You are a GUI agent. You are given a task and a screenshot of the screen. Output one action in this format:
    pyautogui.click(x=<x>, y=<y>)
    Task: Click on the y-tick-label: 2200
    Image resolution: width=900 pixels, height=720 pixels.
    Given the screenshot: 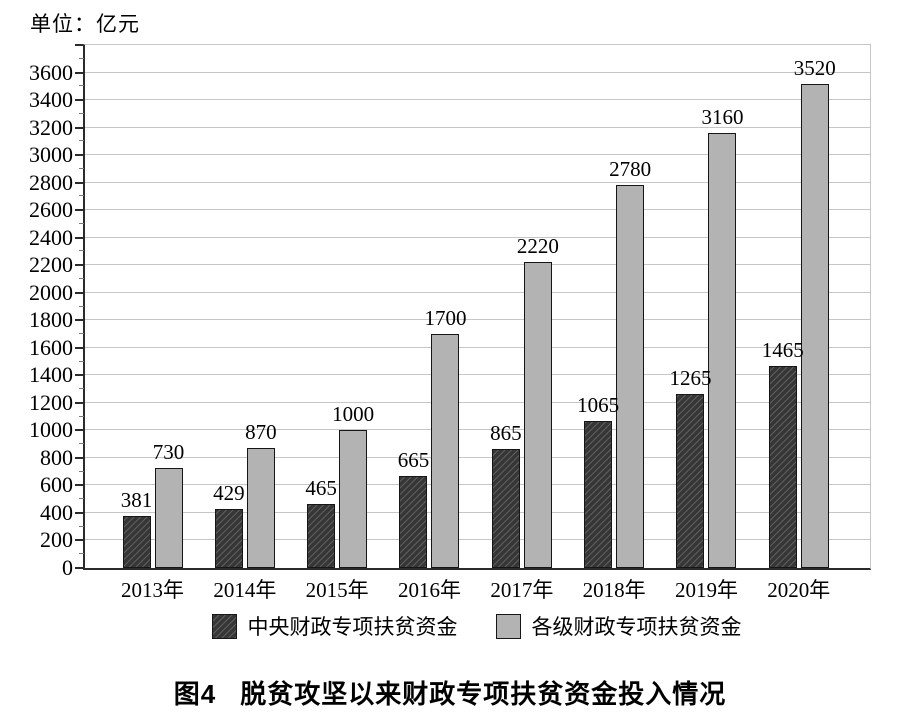 What is the action you would take?
    pyautogui.click(x=51, y=265)
    